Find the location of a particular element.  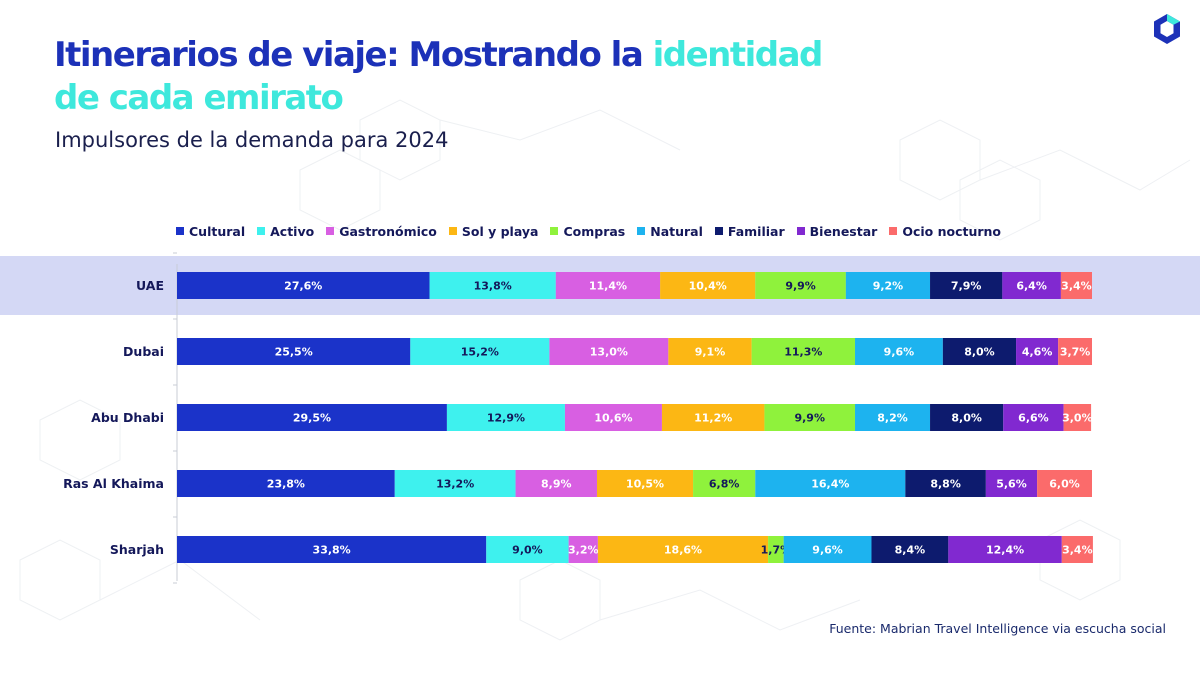

legend-label: Sol y playa is located at coordinates (500, 231).